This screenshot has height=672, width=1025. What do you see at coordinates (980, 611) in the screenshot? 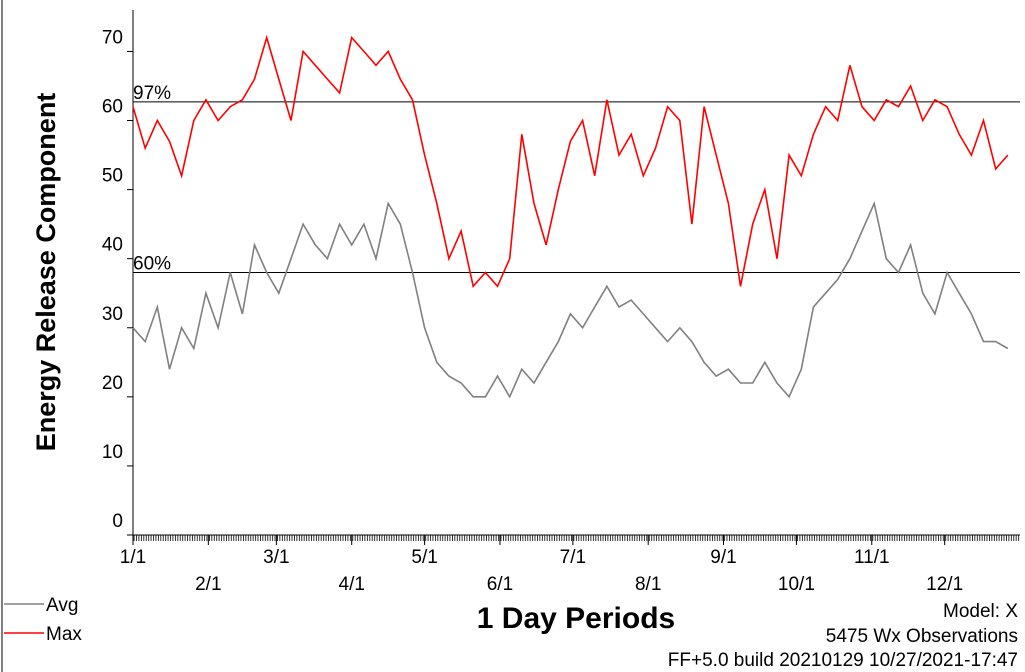
I see `annotation: Model: X` at bounding box center [980, 611].